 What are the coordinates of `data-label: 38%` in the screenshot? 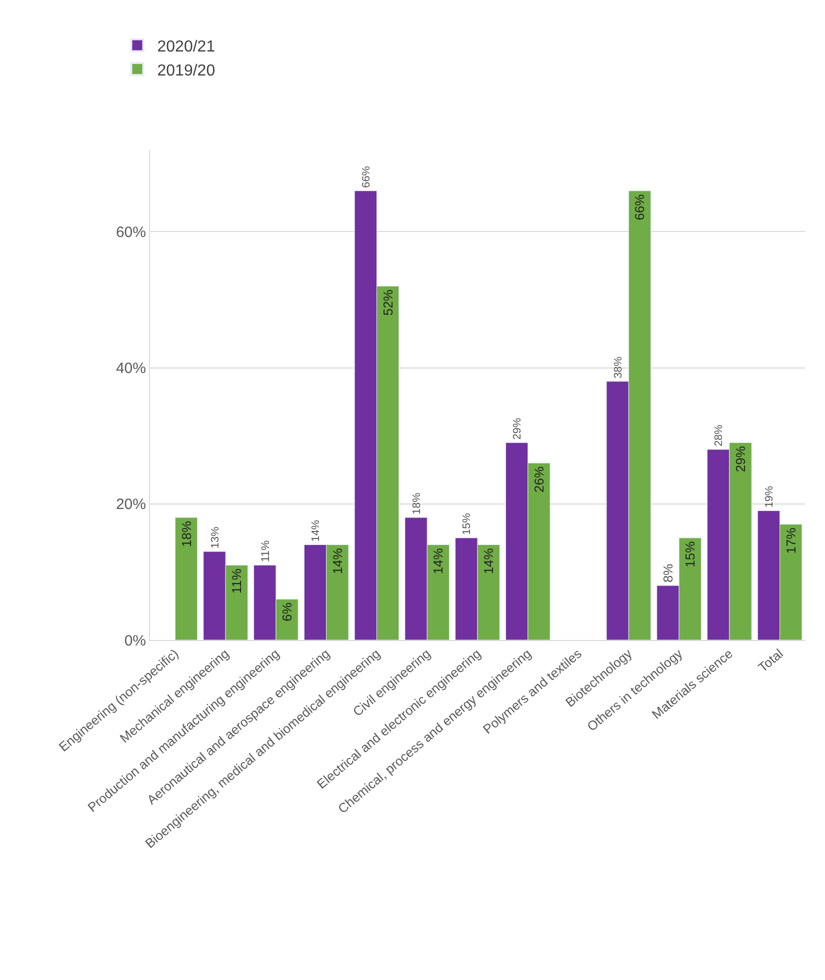 It's located at (618, 367).